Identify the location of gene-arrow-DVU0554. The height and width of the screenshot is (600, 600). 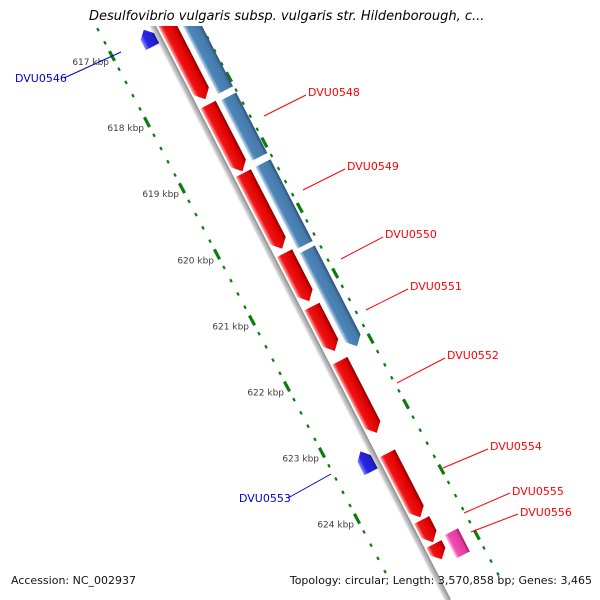
(401, 483).